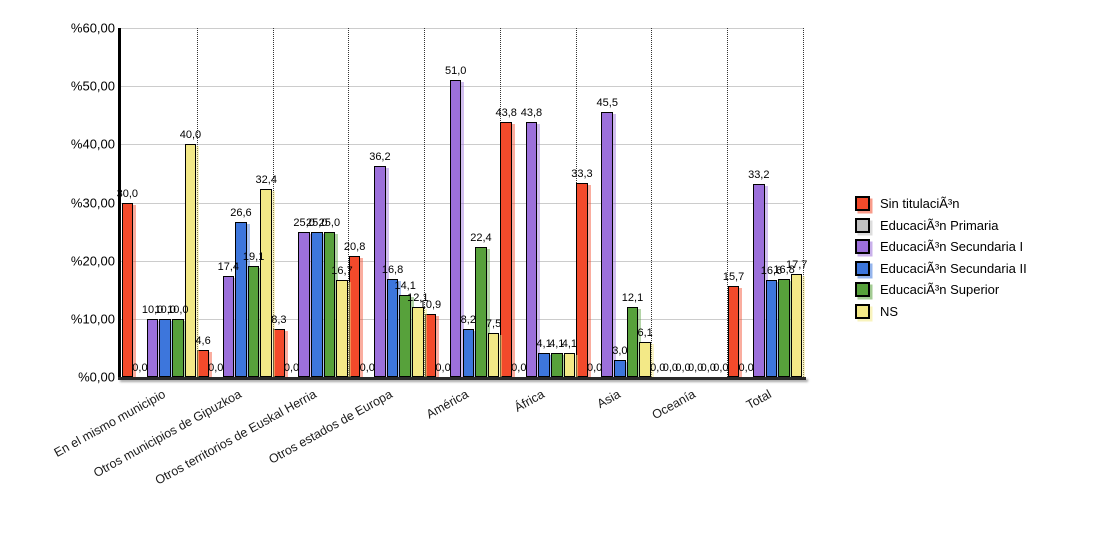 The width and height of the screenshot is (1100, 550). I want to click on value-label: 3,0, so click(620, 350).